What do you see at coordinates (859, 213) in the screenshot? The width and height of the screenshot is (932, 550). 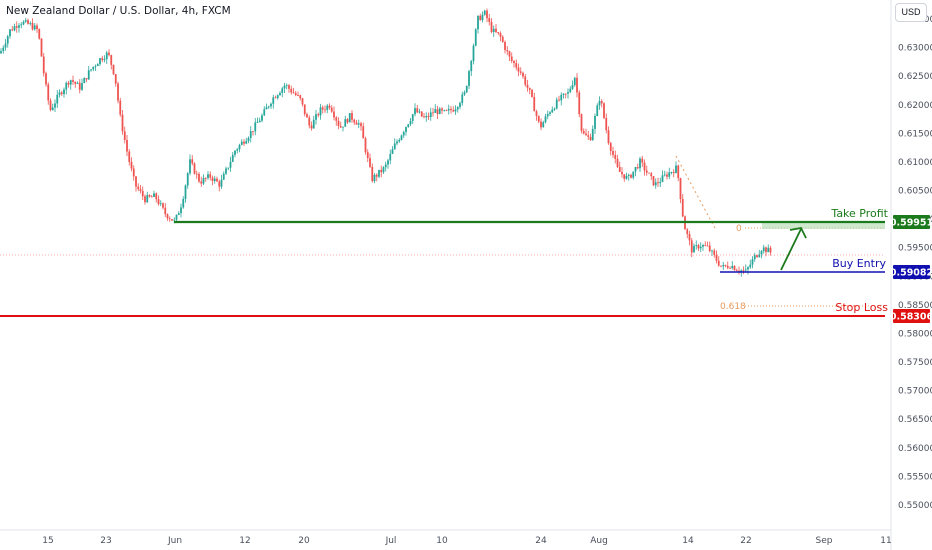 I see `take-profit-label: Take Profit` at bounding box center [859, 213].